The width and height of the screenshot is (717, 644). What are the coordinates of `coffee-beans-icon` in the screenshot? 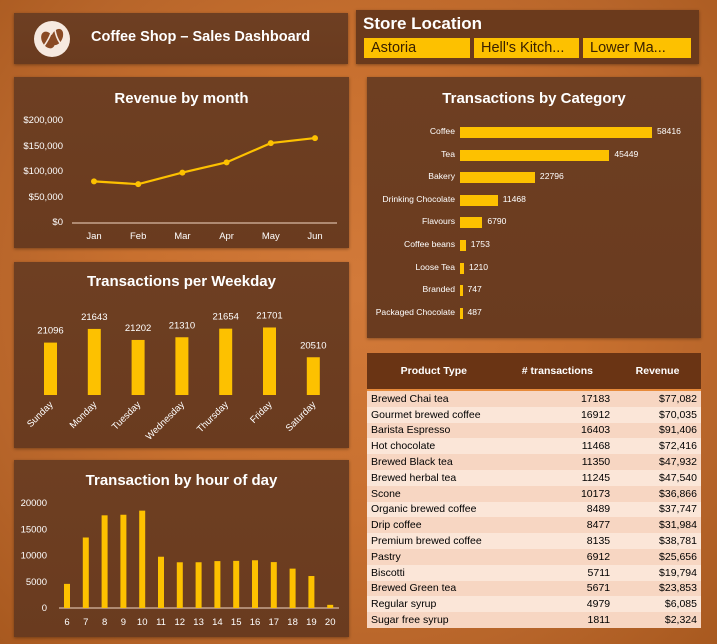 It's located at (52, 39).